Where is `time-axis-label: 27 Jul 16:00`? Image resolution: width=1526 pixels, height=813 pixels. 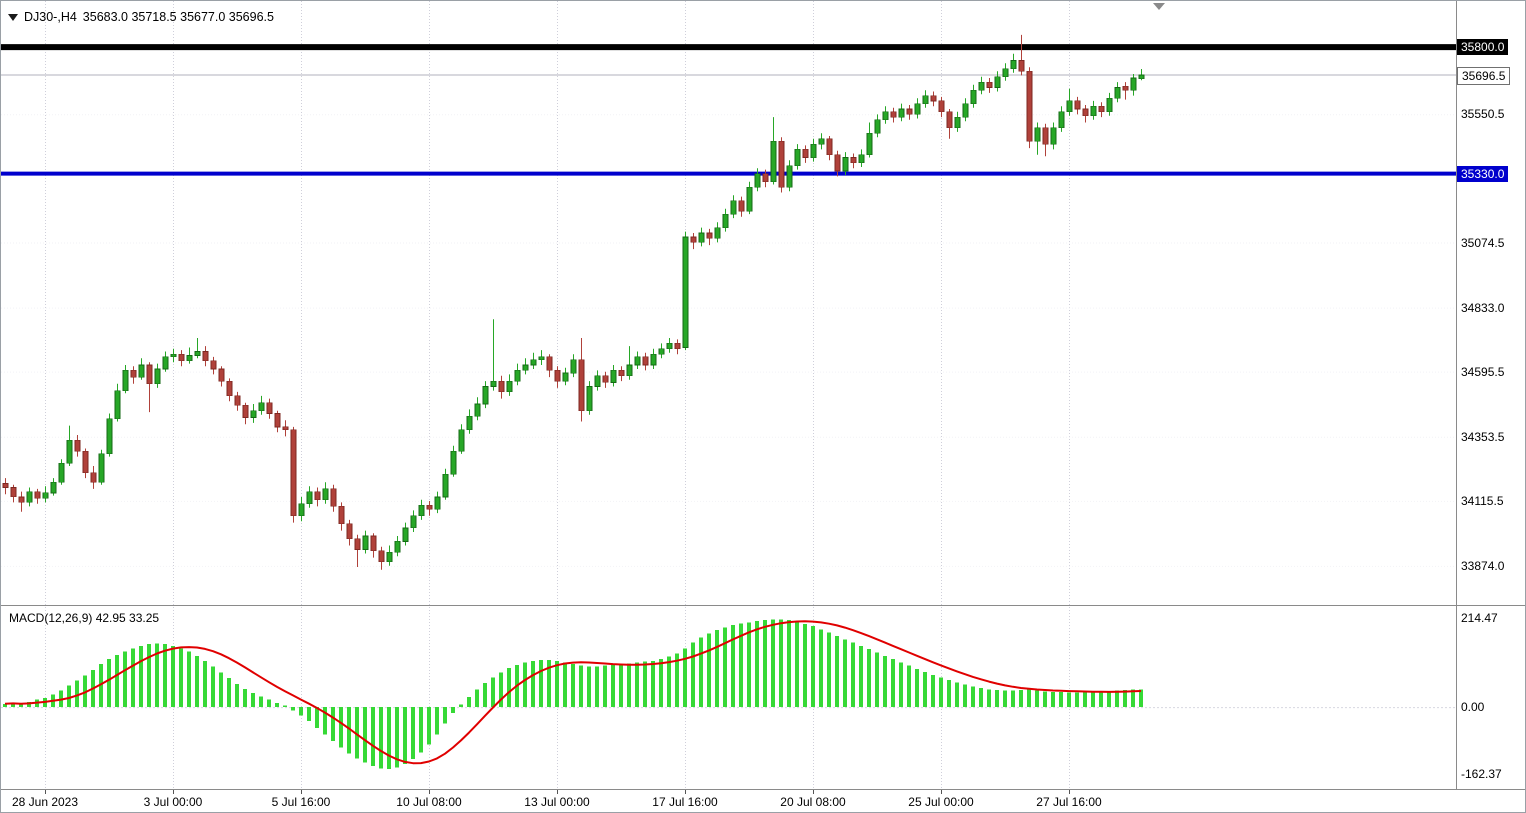
time-axis-label: 27 Jul 16:00 is located at coordinates (1069, 802).